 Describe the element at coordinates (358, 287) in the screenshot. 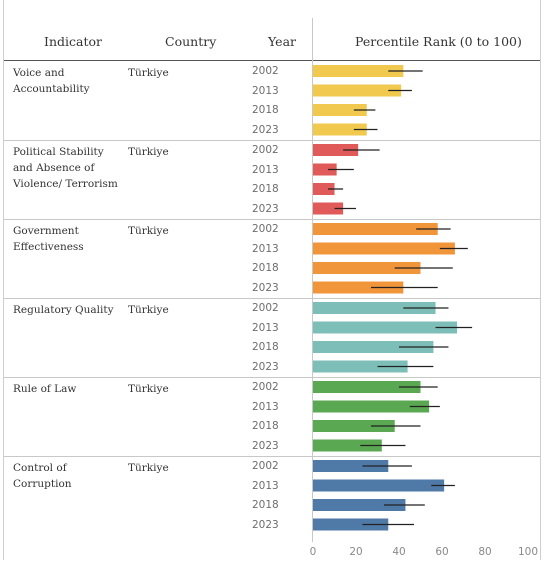

I see `bar-government-effectiveness-2023` at that location.